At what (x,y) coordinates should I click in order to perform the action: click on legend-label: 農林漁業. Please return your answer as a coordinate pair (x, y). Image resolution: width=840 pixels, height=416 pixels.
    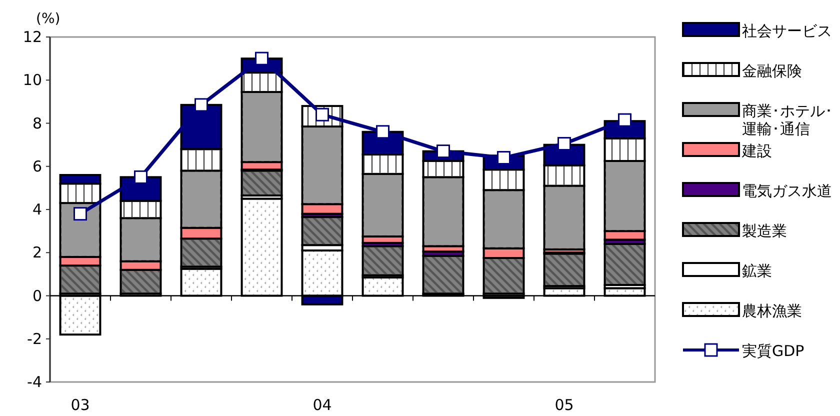
    Looking at the image, I should click on (772, 311).